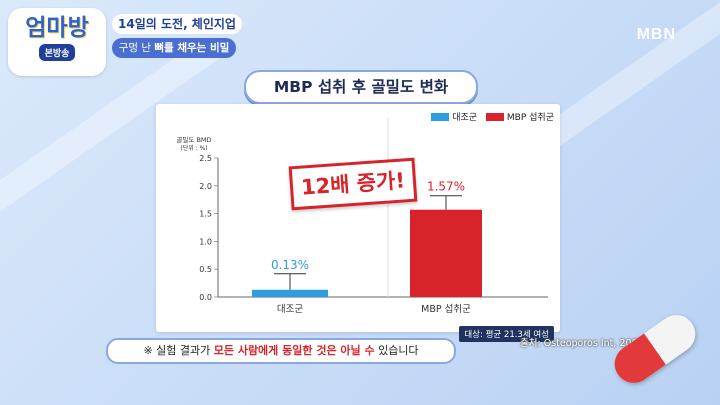 This screenshot has width=720, height=405. I want to click on legend-item-mbp: MBP 섭취군, so click(519, 116).